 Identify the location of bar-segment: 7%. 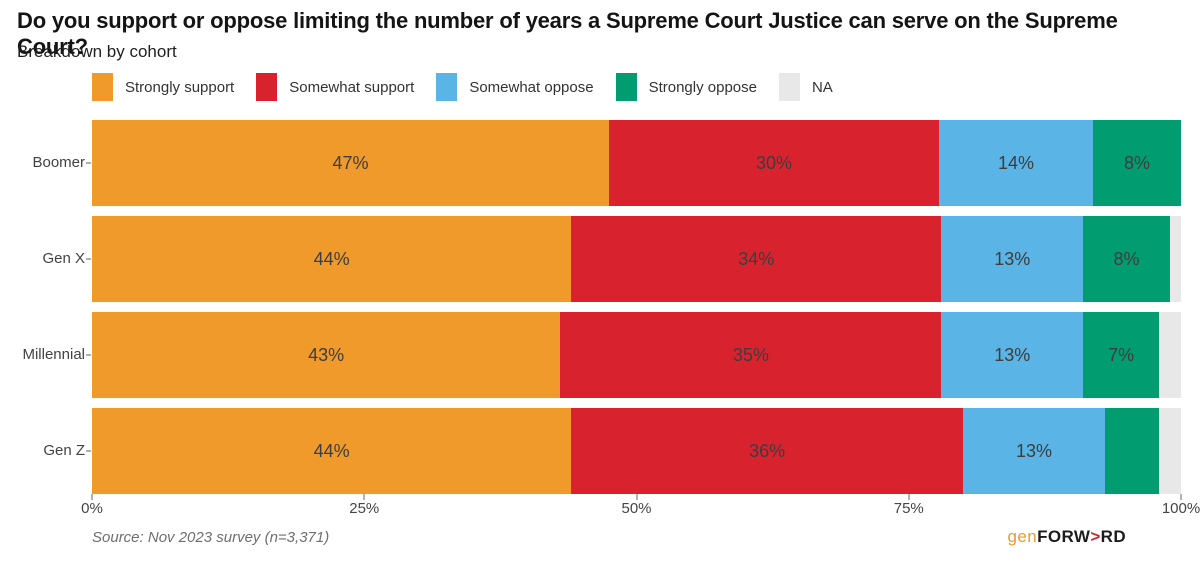
(1121, 355).